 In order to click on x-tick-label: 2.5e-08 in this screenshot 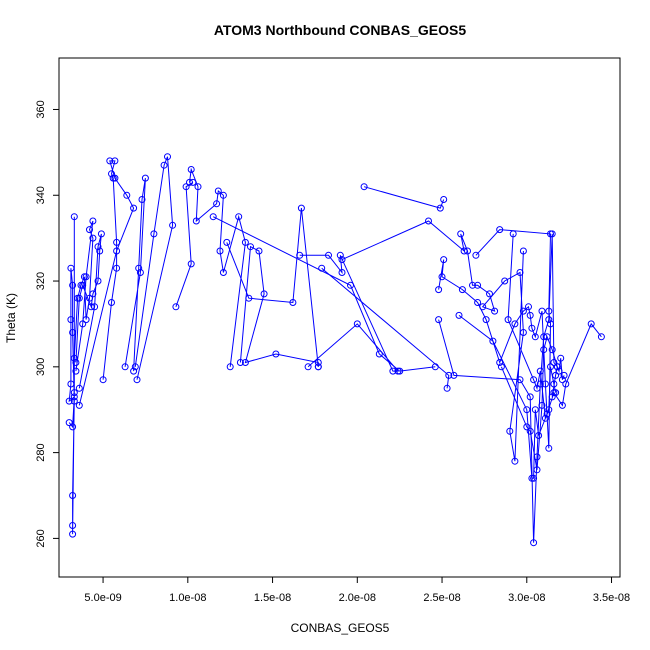, I will do `click(441, 598)`.